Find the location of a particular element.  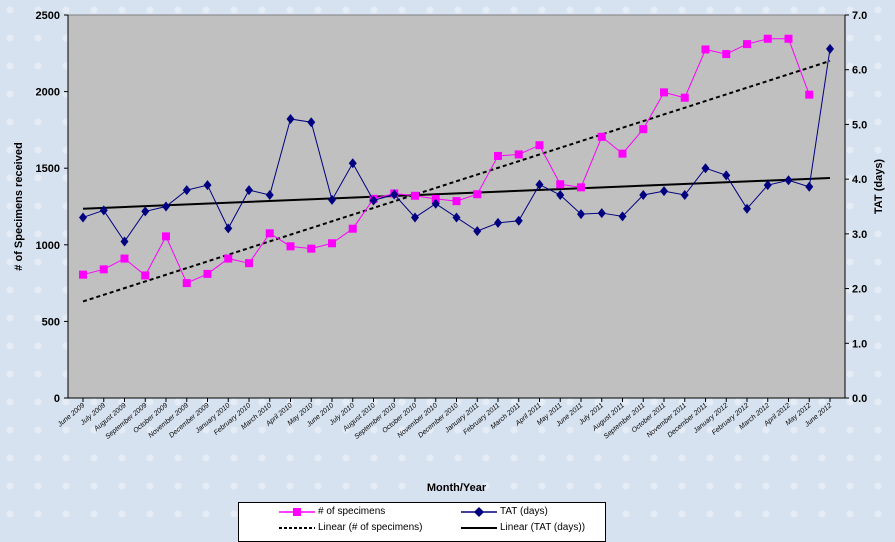

legend-item-tat: TAT (days) is located at coordinates (504, 511).